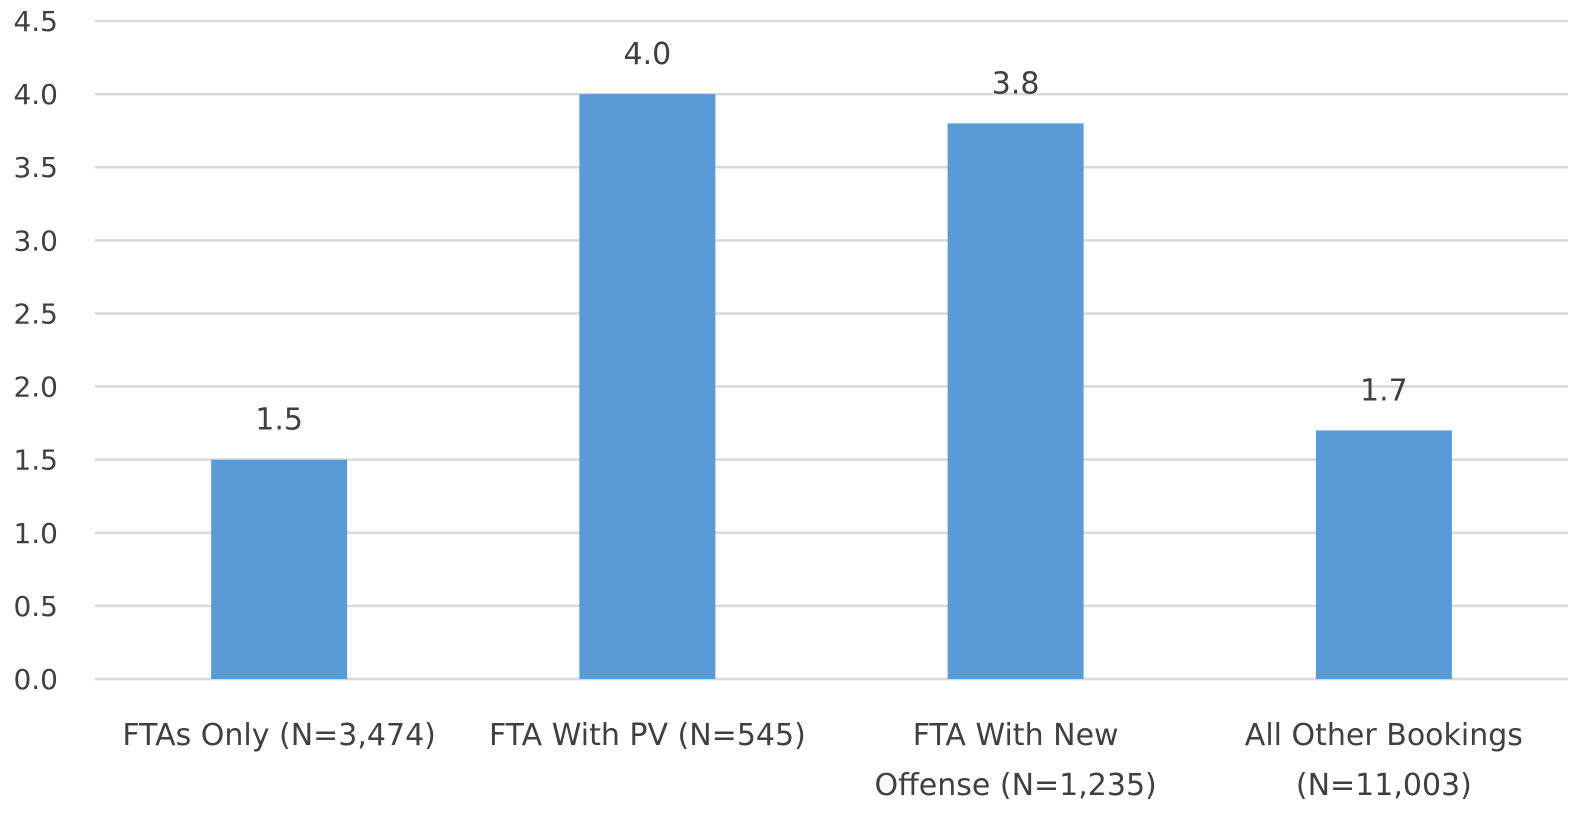 Image resolution: width=1593 pixels, height=818 pixels. Describe the element at coordinates (35, 679) in the screenshot. I see `y-tick-label: 0.0` at that location.